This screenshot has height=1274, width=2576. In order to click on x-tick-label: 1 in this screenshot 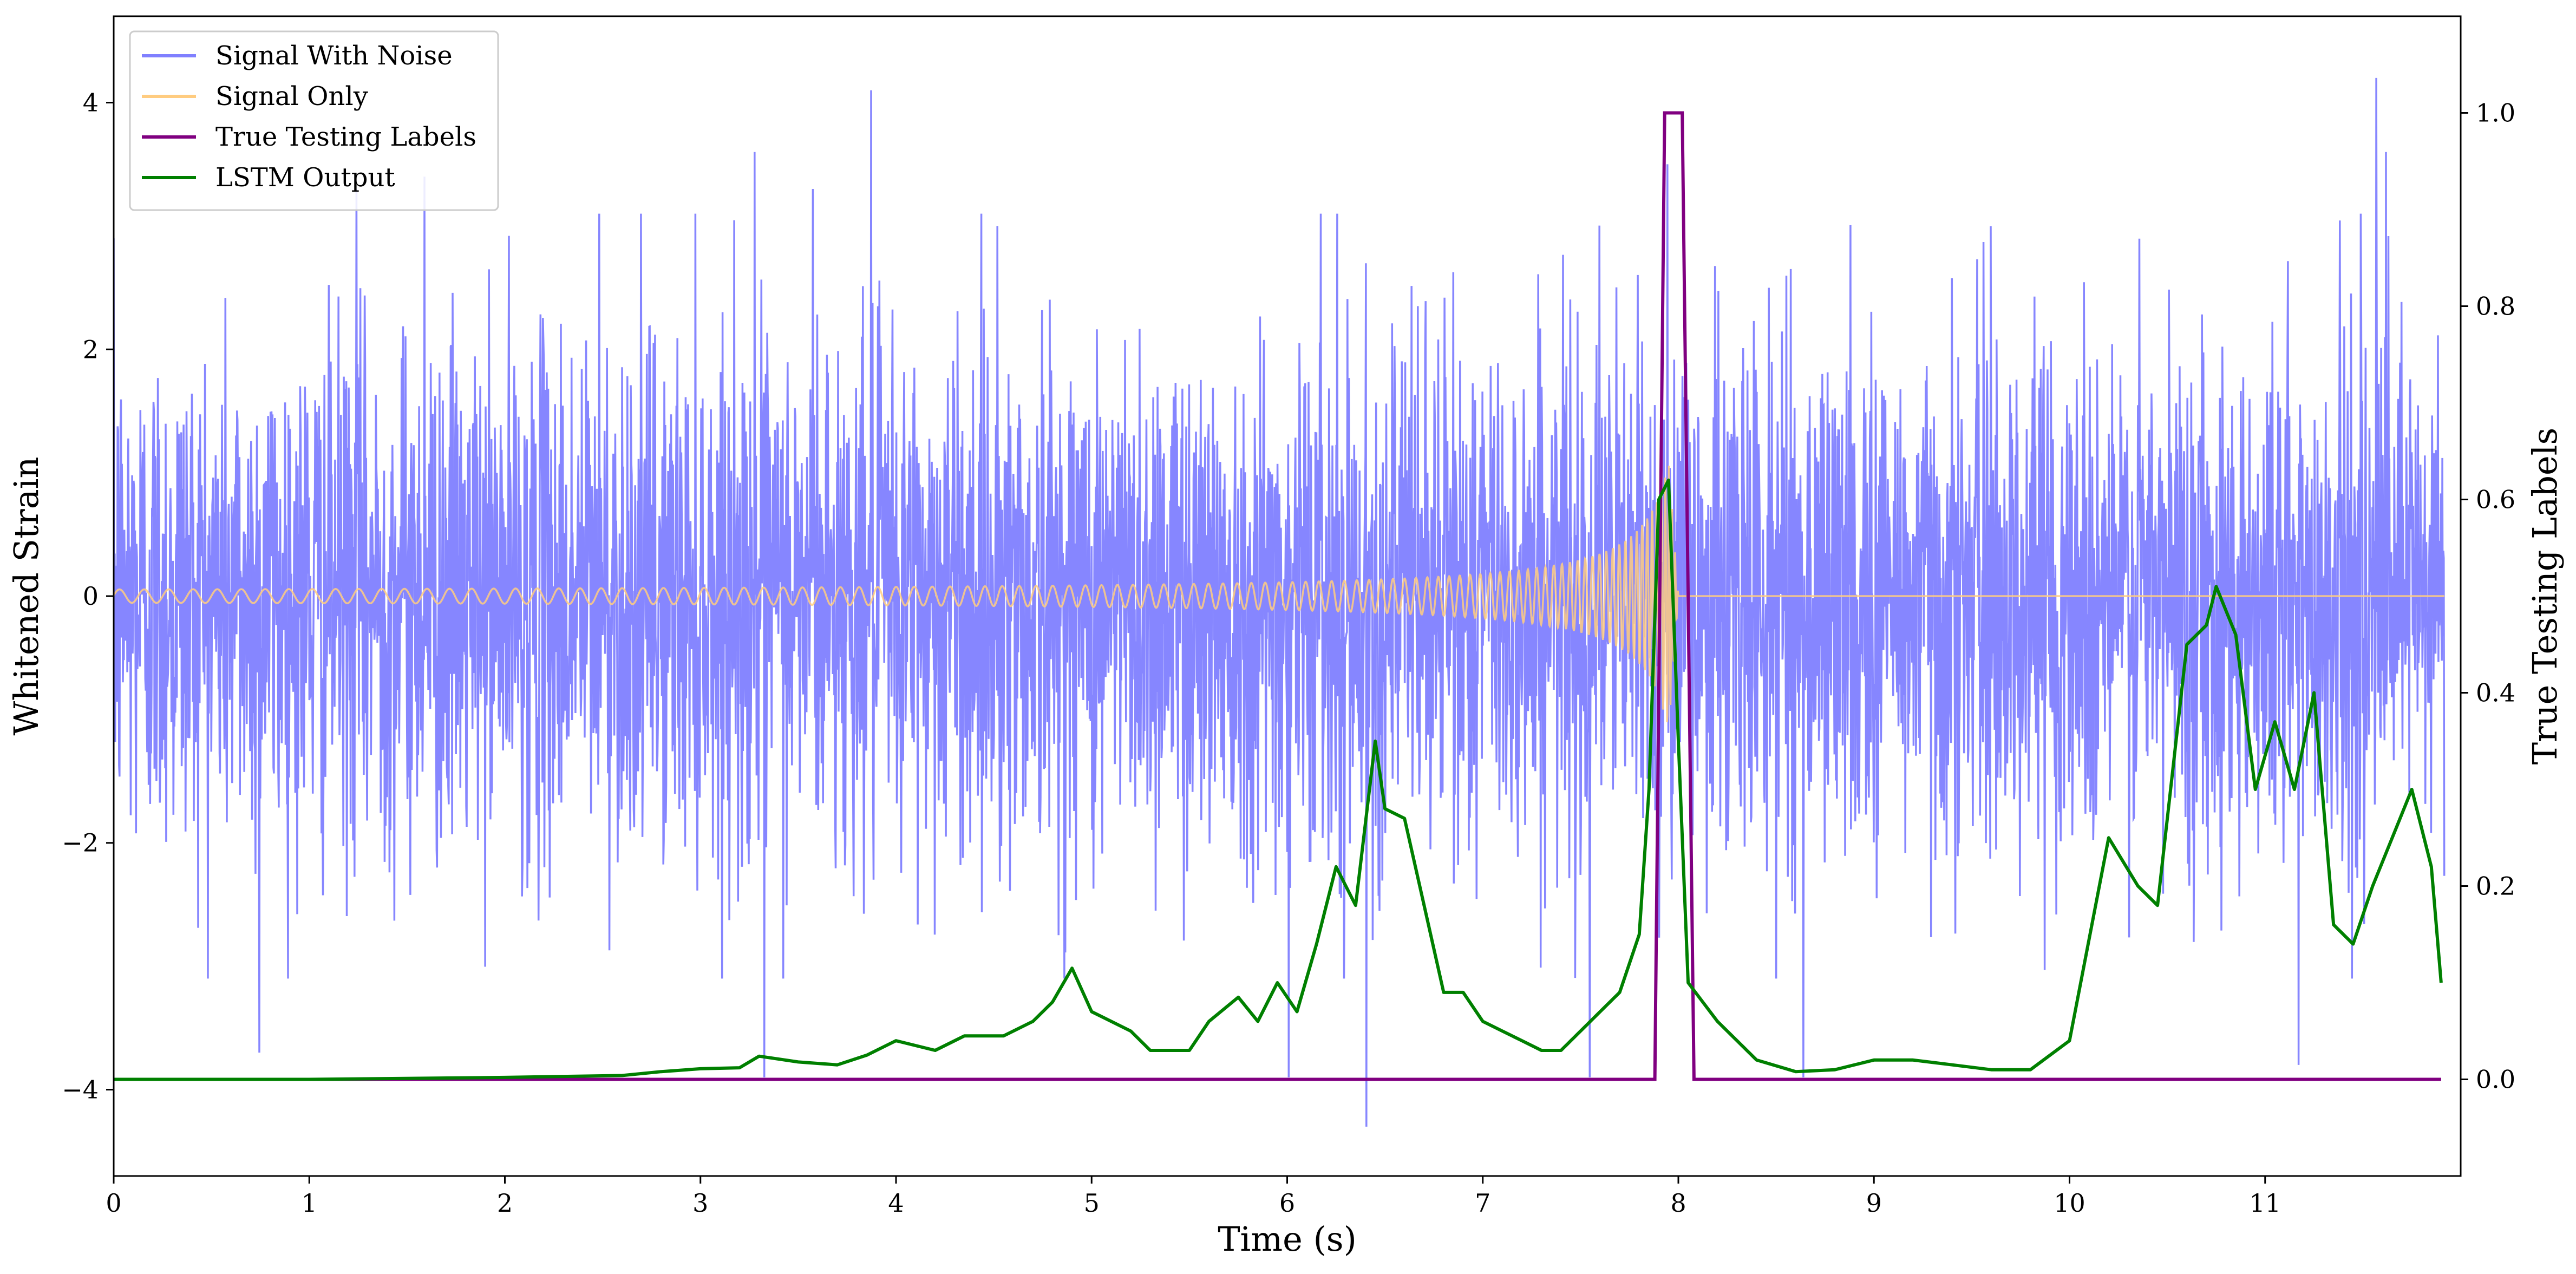, I will do `click(309, 1203)`.